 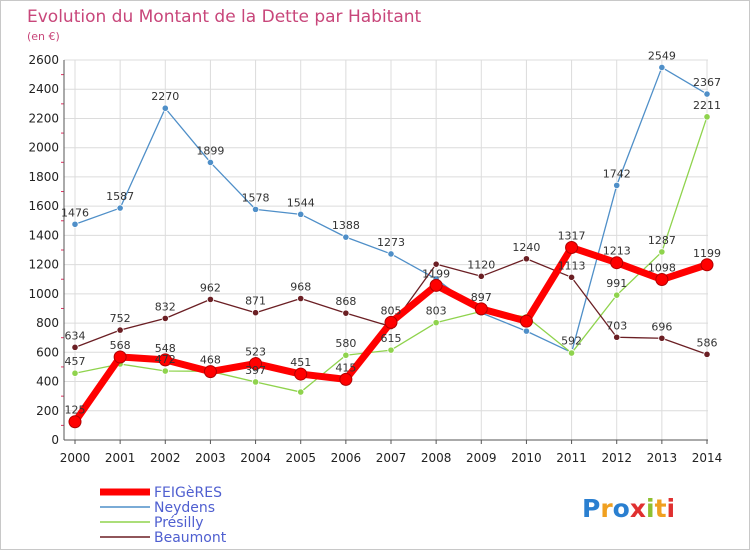 What do you see at coordinates (591, 508) in the screenshot?
I see `logo-letter-0: P` at bounding box center [591, 508].